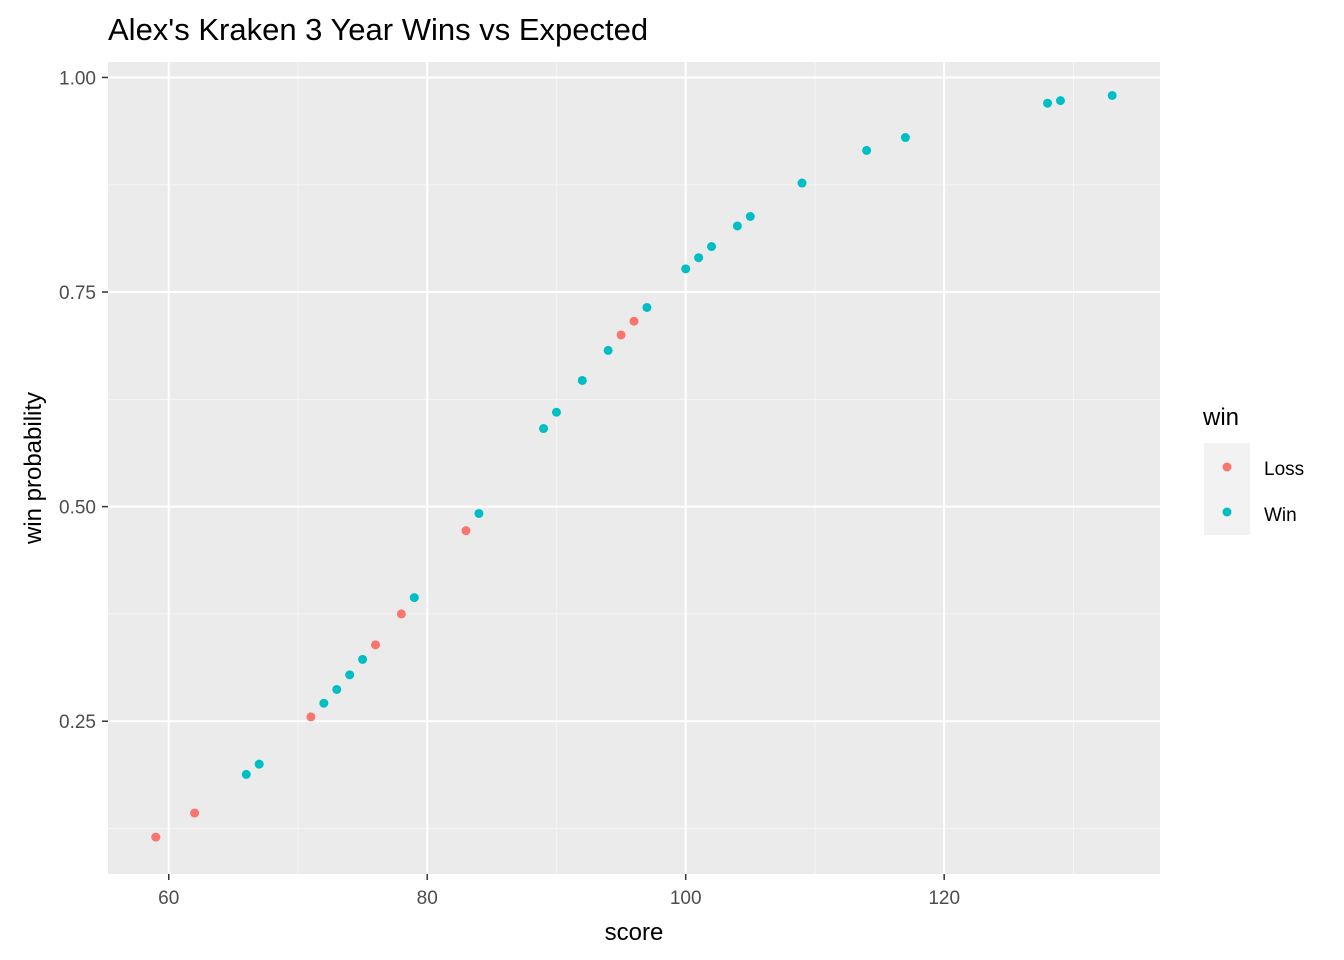  I want to click on x-tick-label: 100, so click(686, 898).